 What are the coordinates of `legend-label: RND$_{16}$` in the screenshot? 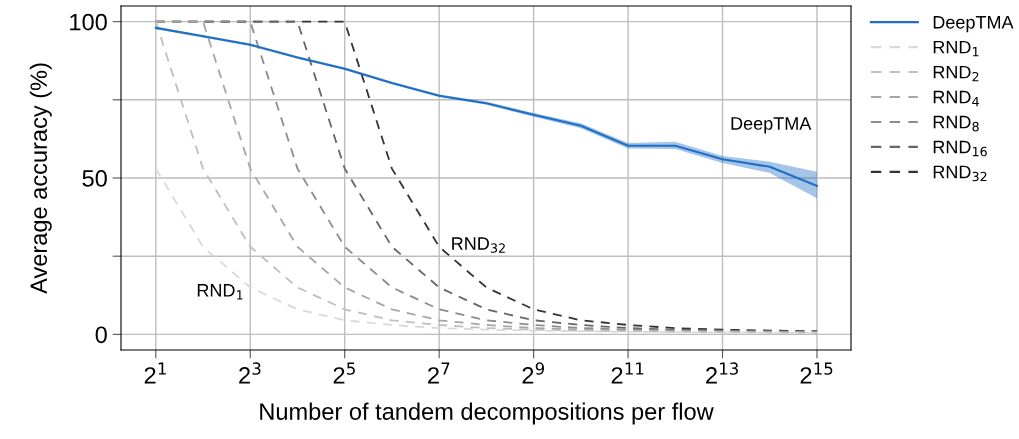 It's located at (960, 148).